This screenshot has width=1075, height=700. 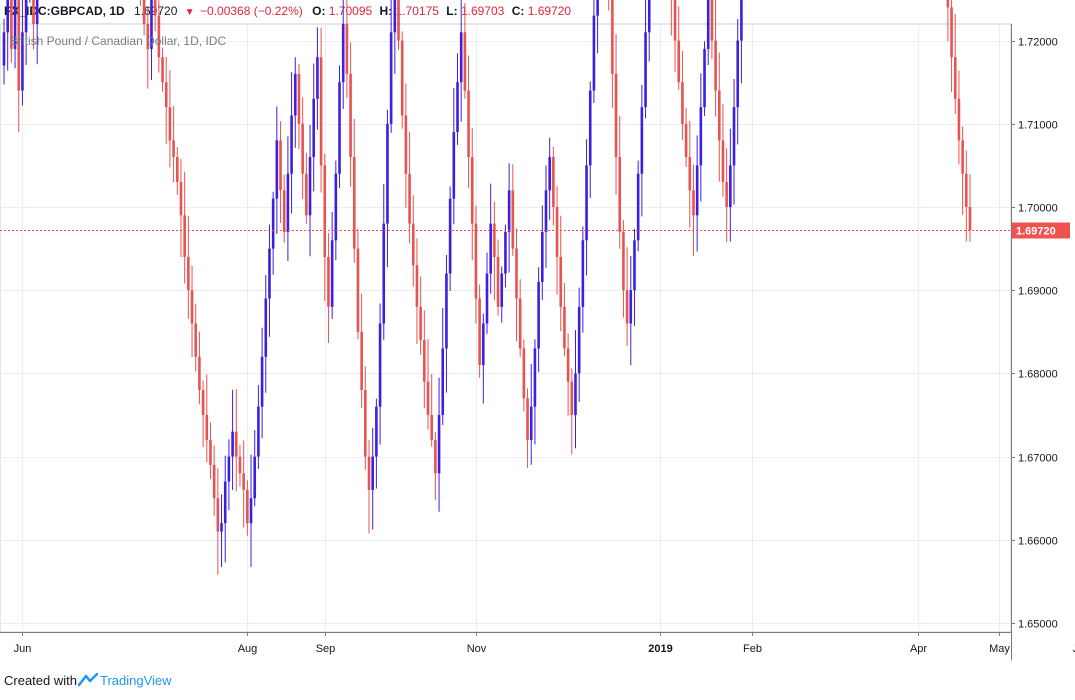 I want to click on last-price-tag: 1.69720, so click(x=1041, y=230).